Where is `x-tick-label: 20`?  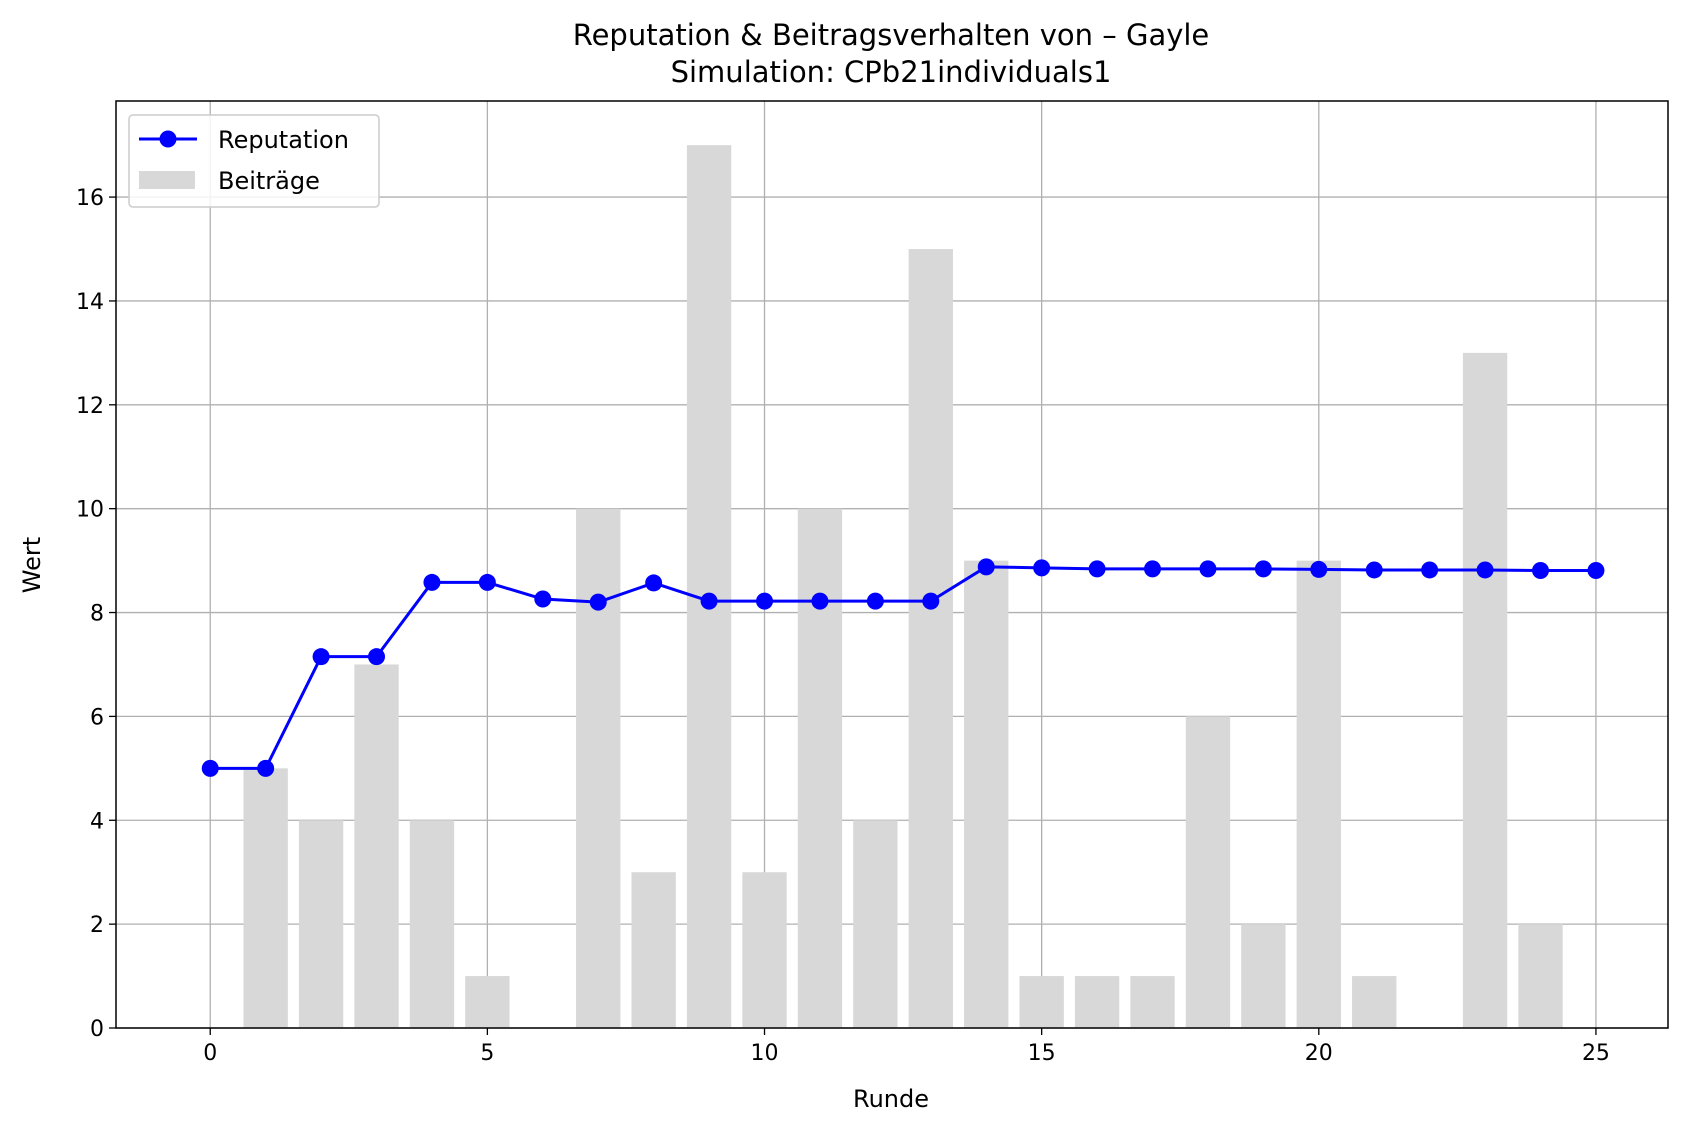 x-tick-label: 20 is located at coordinates (1319, 1053).